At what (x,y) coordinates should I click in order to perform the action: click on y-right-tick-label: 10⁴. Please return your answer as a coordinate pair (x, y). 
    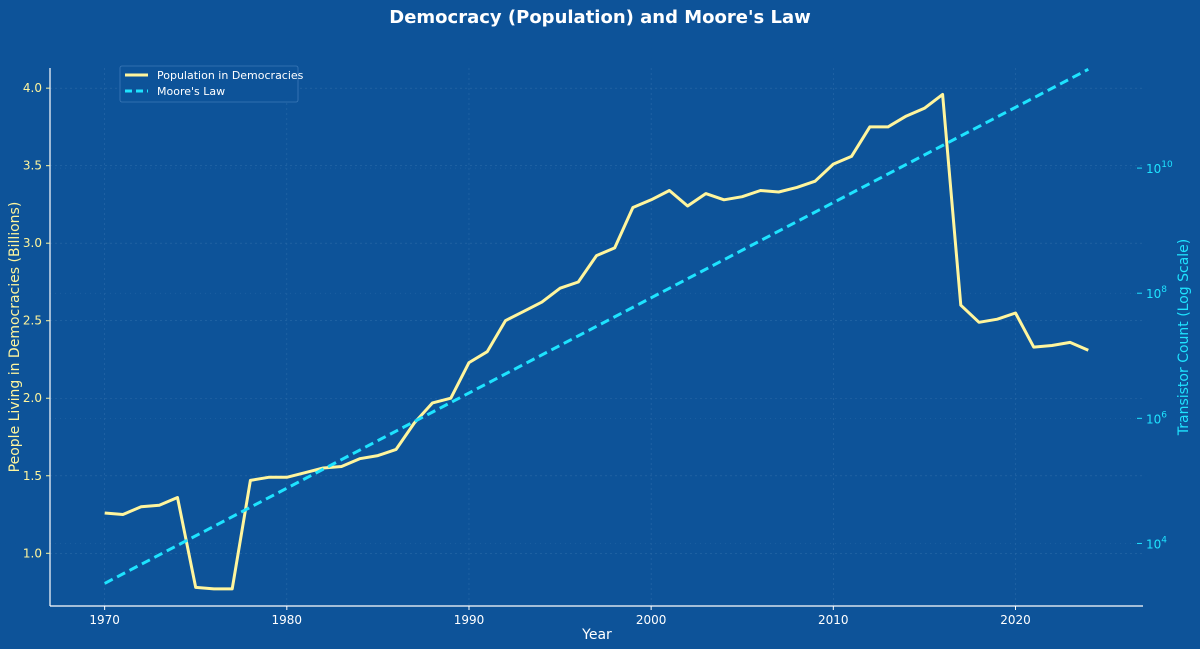
    Looking at the image, I should click on (1156, 543).